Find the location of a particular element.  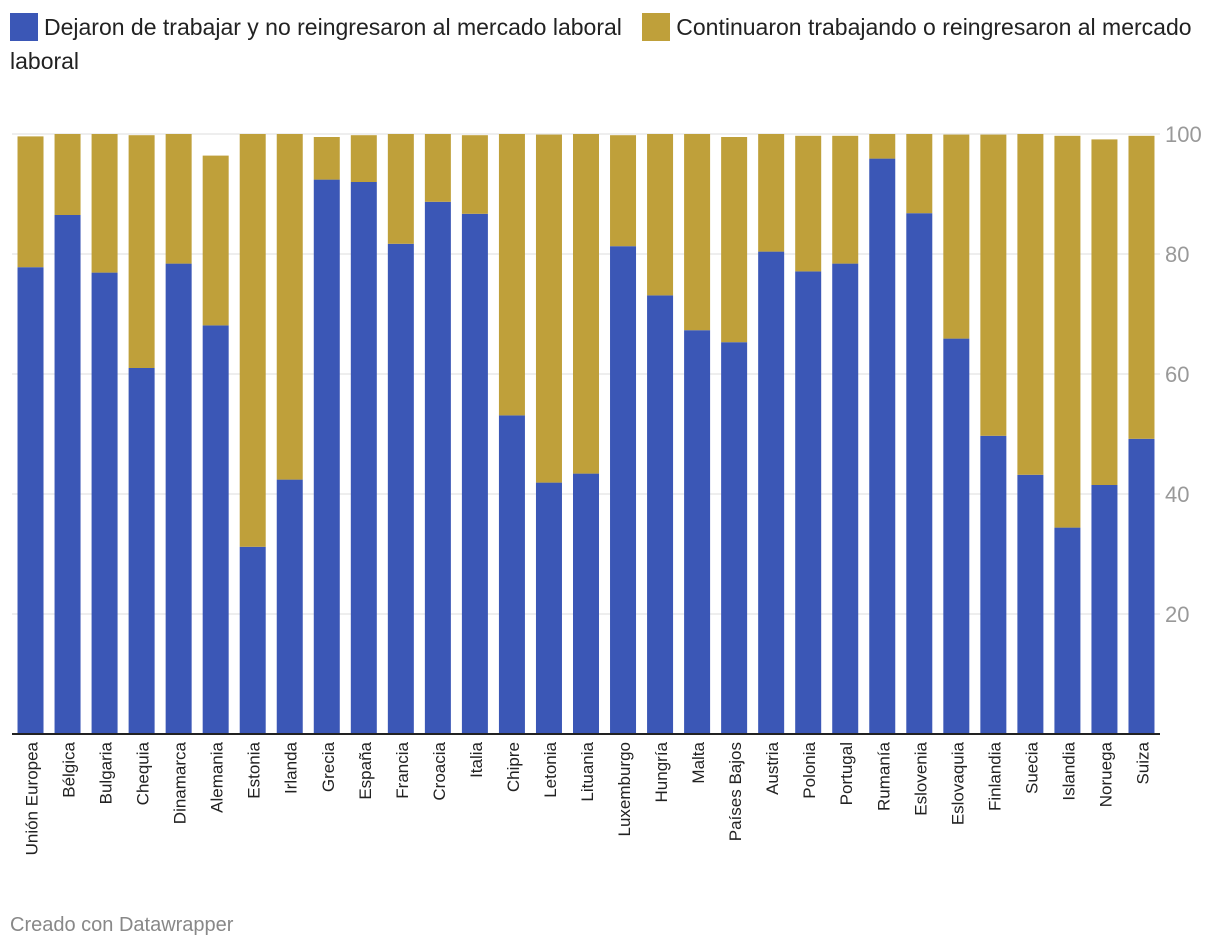

x-tick-label: Rumanía is located at coordinates (883, 776).